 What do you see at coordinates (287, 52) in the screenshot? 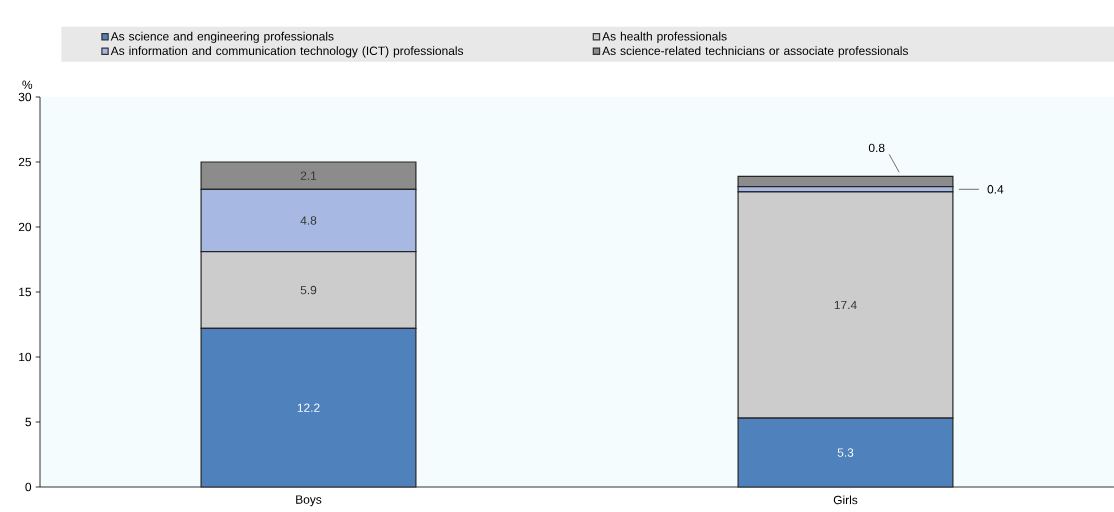
I see `legend-label: As information and communication technology (ICT) professionals` at bounding box center [287, 52].